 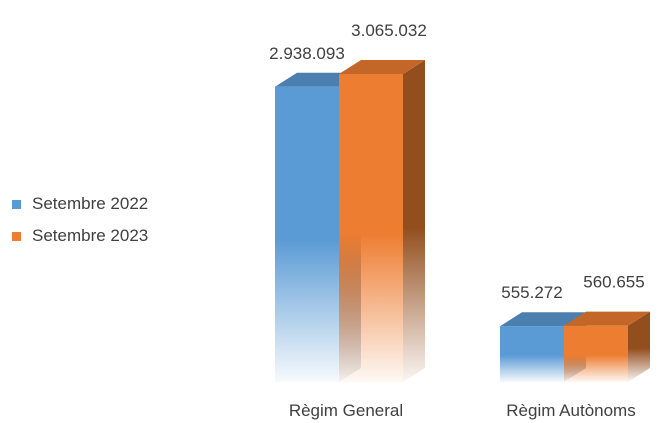 I want to click on legend: Setembre 2022 Setembre 2023, so click(x=80, y=220).